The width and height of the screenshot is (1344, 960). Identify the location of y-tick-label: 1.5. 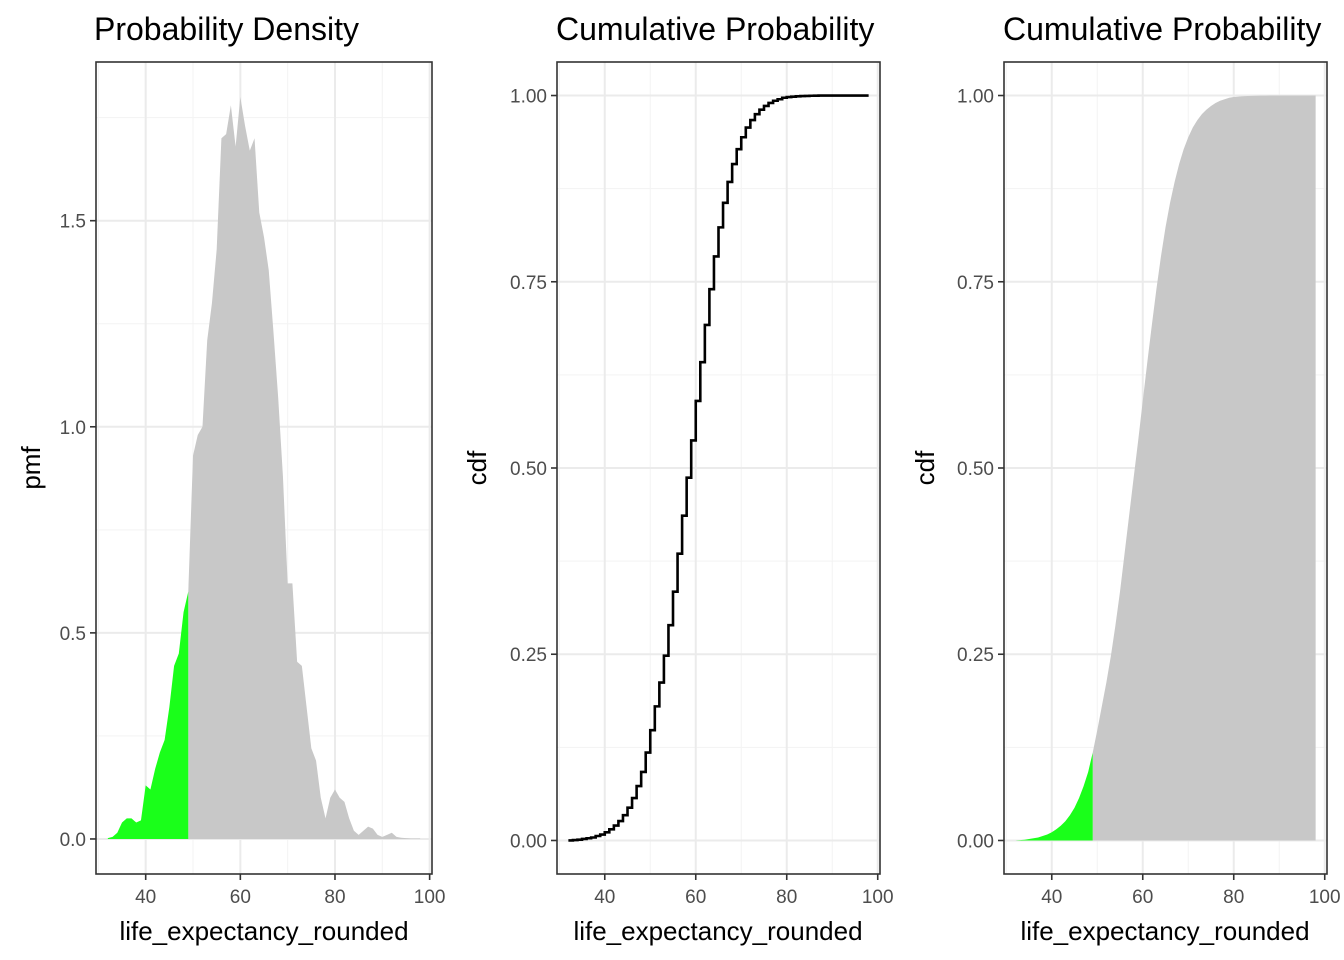
(73, 222).